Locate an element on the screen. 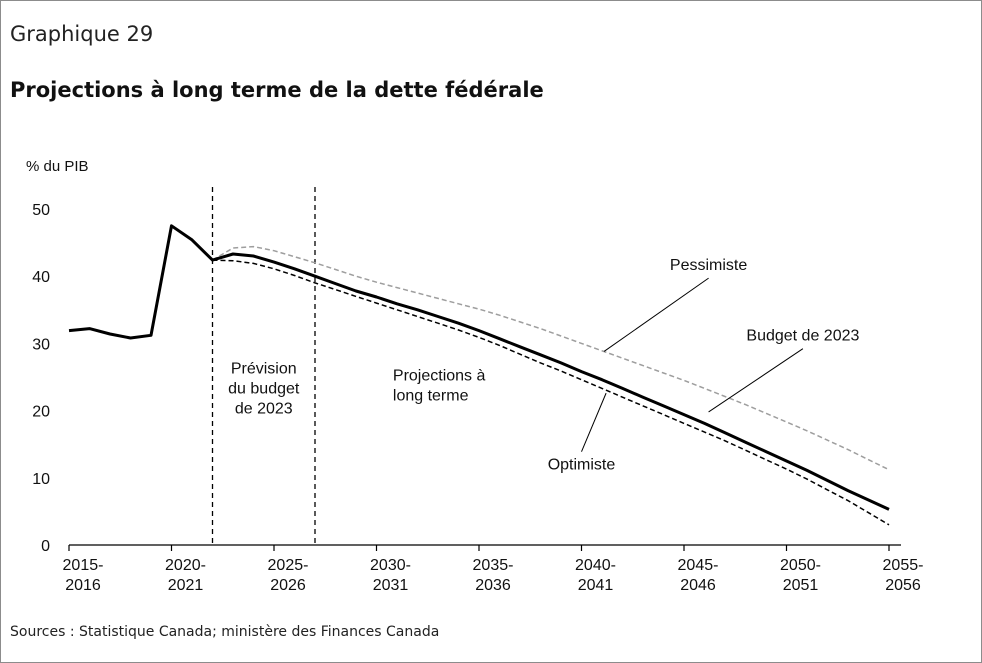 The image size is (982, 663). region-label: Projections à is located at coordinates (439, 375).